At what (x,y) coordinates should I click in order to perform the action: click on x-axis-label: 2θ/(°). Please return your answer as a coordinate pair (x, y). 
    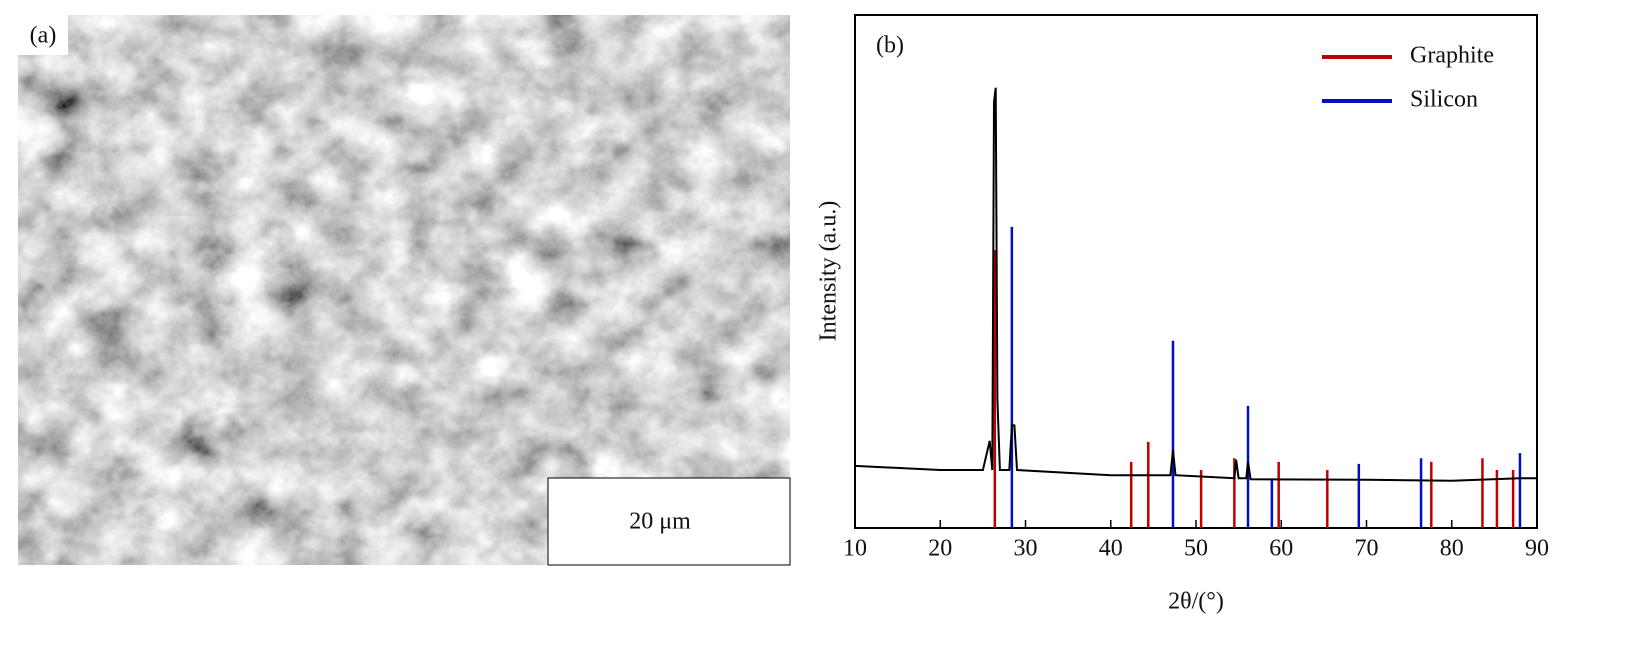
    Looking at the image, I should click on (1196, 602).